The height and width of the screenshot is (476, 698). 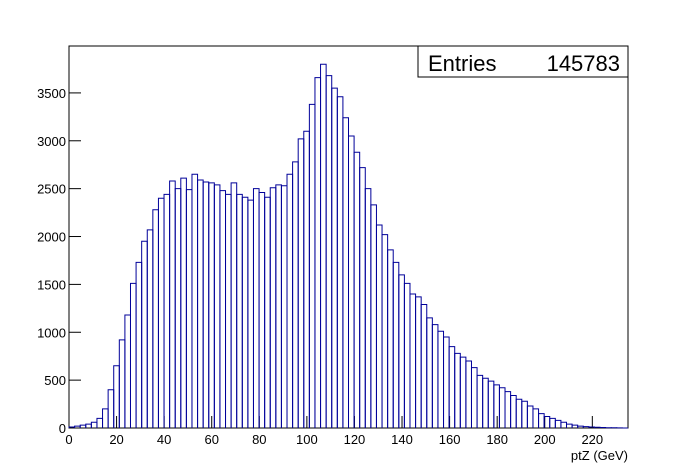 I want to click on stats-box, so click(x=523, y=61).